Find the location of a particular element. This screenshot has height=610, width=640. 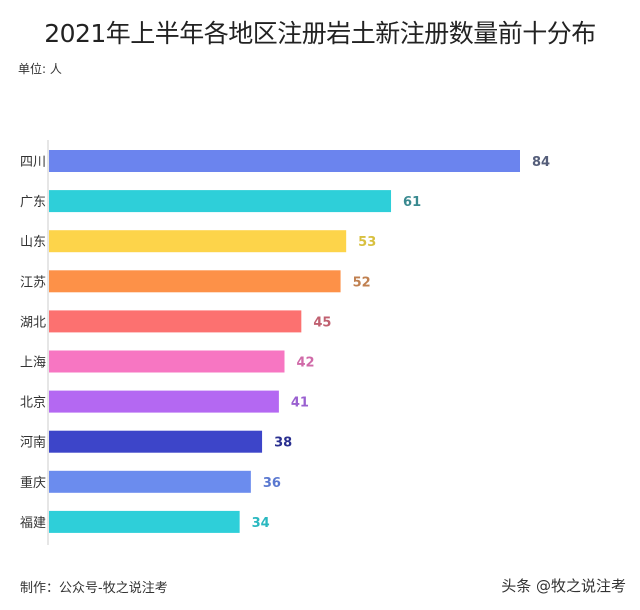

value-label: 53 is located at coordinates (367, 242).